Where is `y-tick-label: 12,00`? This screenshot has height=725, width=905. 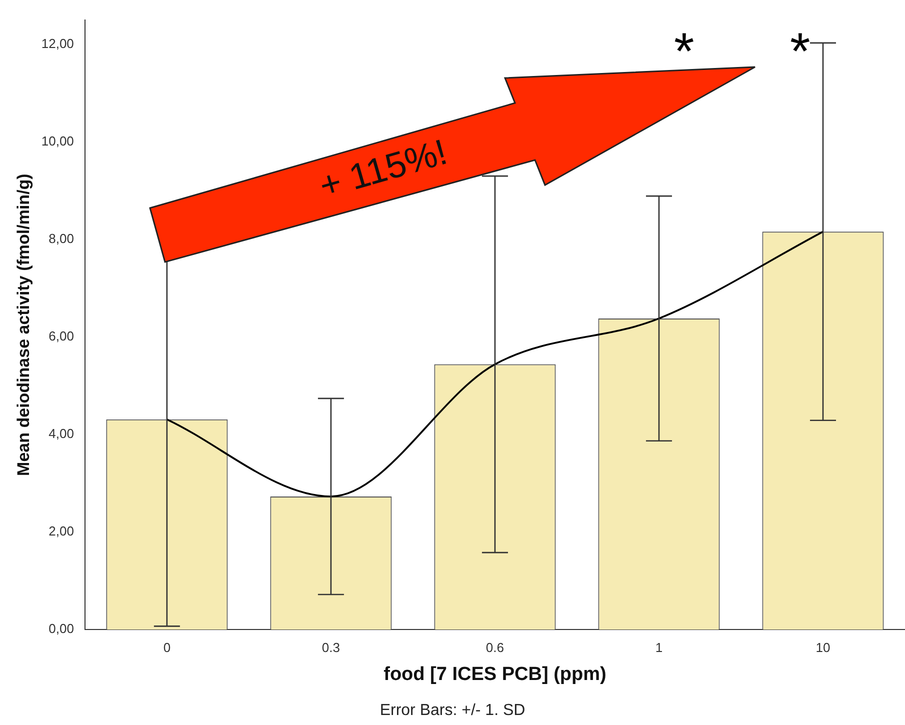 y-tick-label: 12,00 is located at coordinates (57, 43).